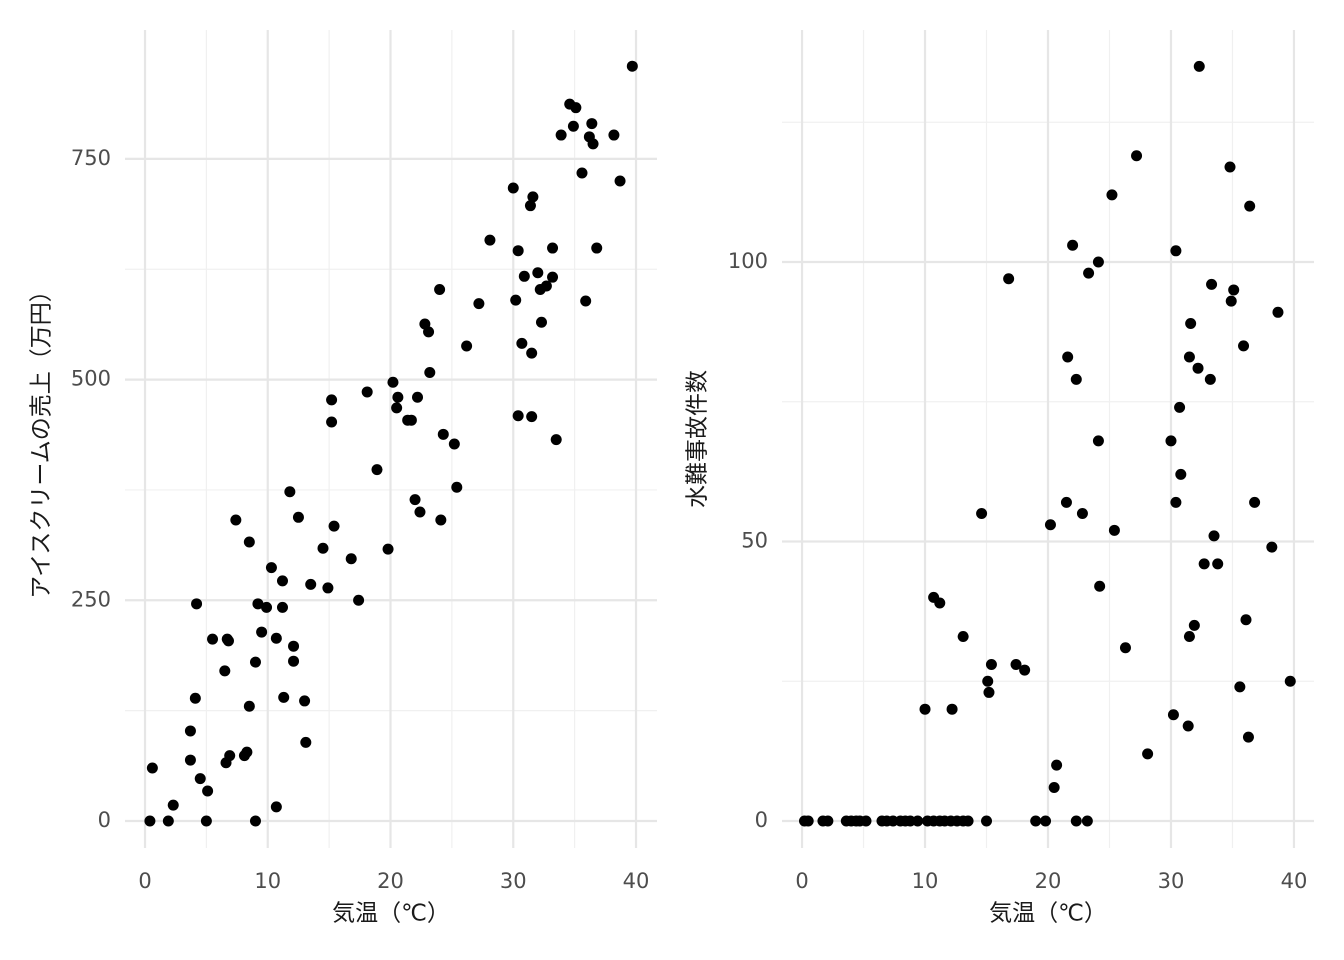 Image resolution: width=1344 pixels, height=960 pixels. Describe the element at coordinates (91, 599) in the screenshot. I see `y-tick-label: 250` at that location.